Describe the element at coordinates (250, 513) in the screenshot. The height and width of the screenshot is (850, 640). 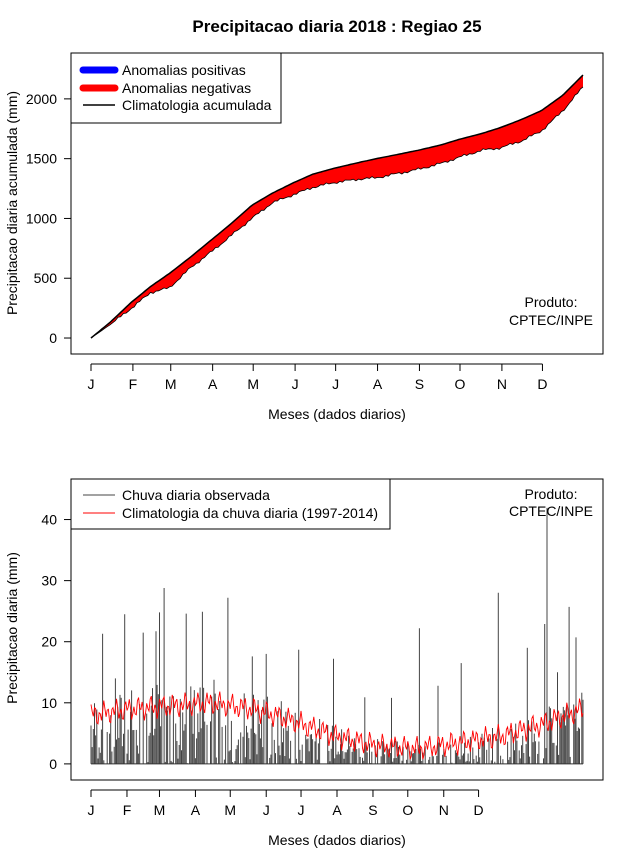
I see `legend-label-daily-climatology: Climatologia da chuva diaria (1997-2014)` at that location.